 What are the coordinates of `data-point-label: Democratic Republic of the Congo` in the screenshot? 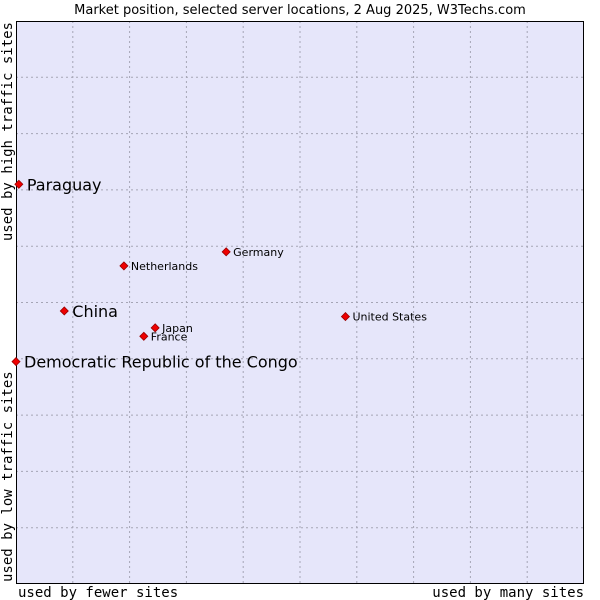 It's located at (161, 362).